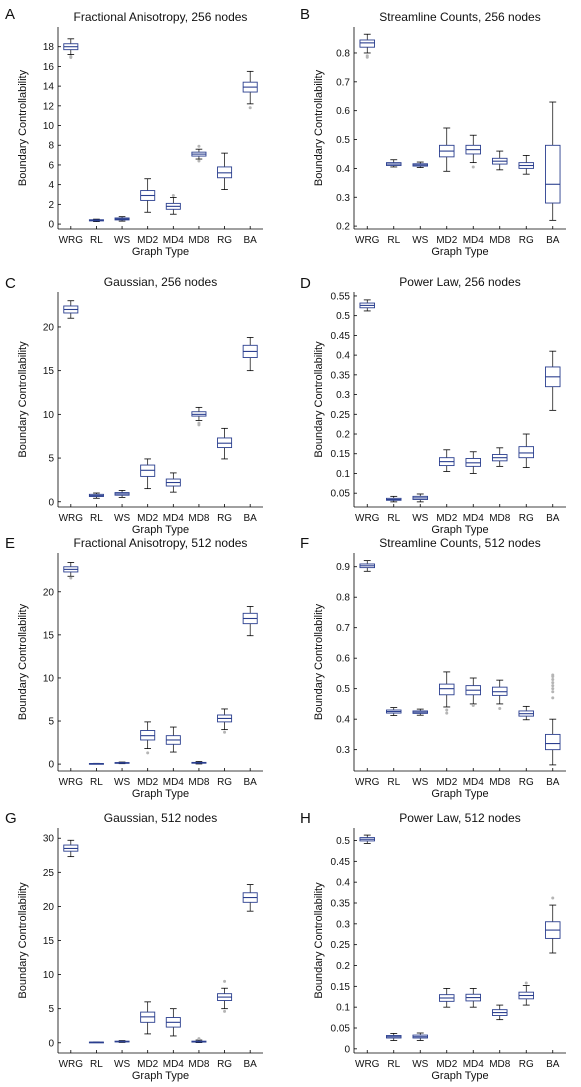  What do you see at coordinates (341, 336) in the screenshot?
I see `y-tick-label: 0.45` at bounding box center [341, 336].